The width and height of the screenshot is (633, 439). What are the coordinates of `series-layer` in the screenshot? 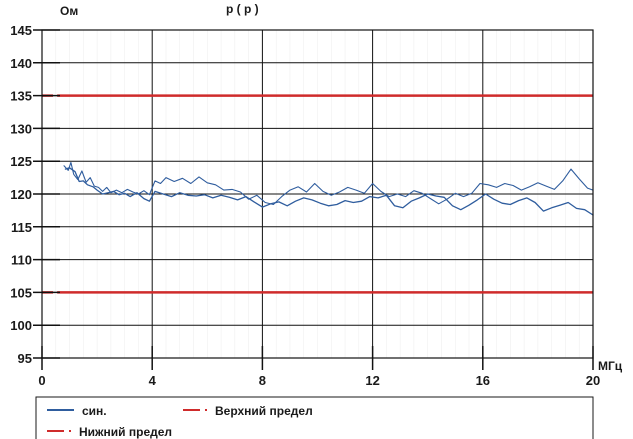 It's located at (328, 188).